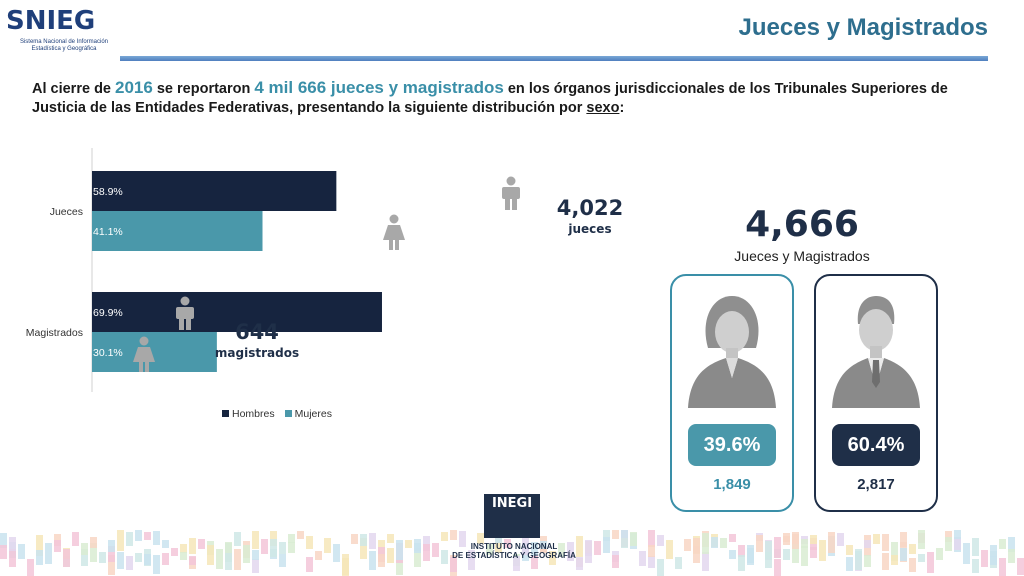 The image size is (1024, 576). I want to click on men-card: 60.4% 2,817, so click(876, 393).